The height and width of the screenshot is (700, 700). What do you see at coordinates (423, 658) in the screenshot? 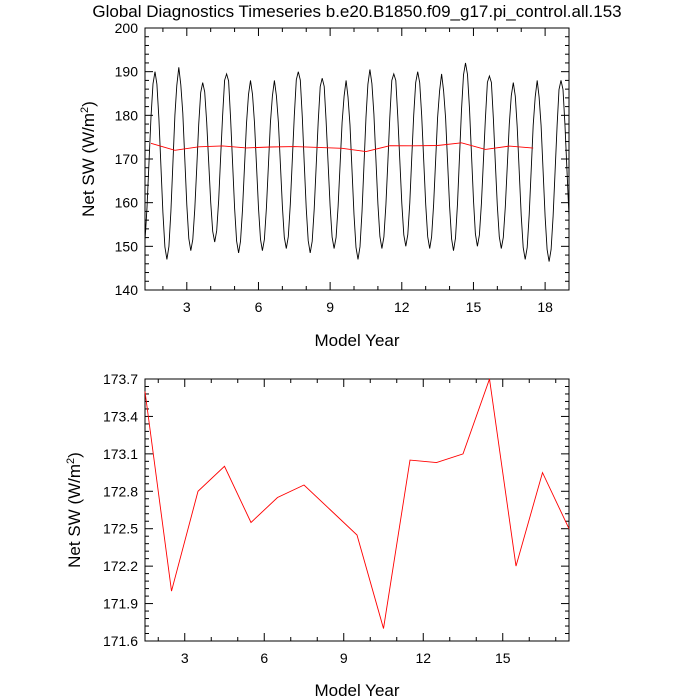
I see `x-tick-label-bottom: 12` at bounding box center [423, 658].